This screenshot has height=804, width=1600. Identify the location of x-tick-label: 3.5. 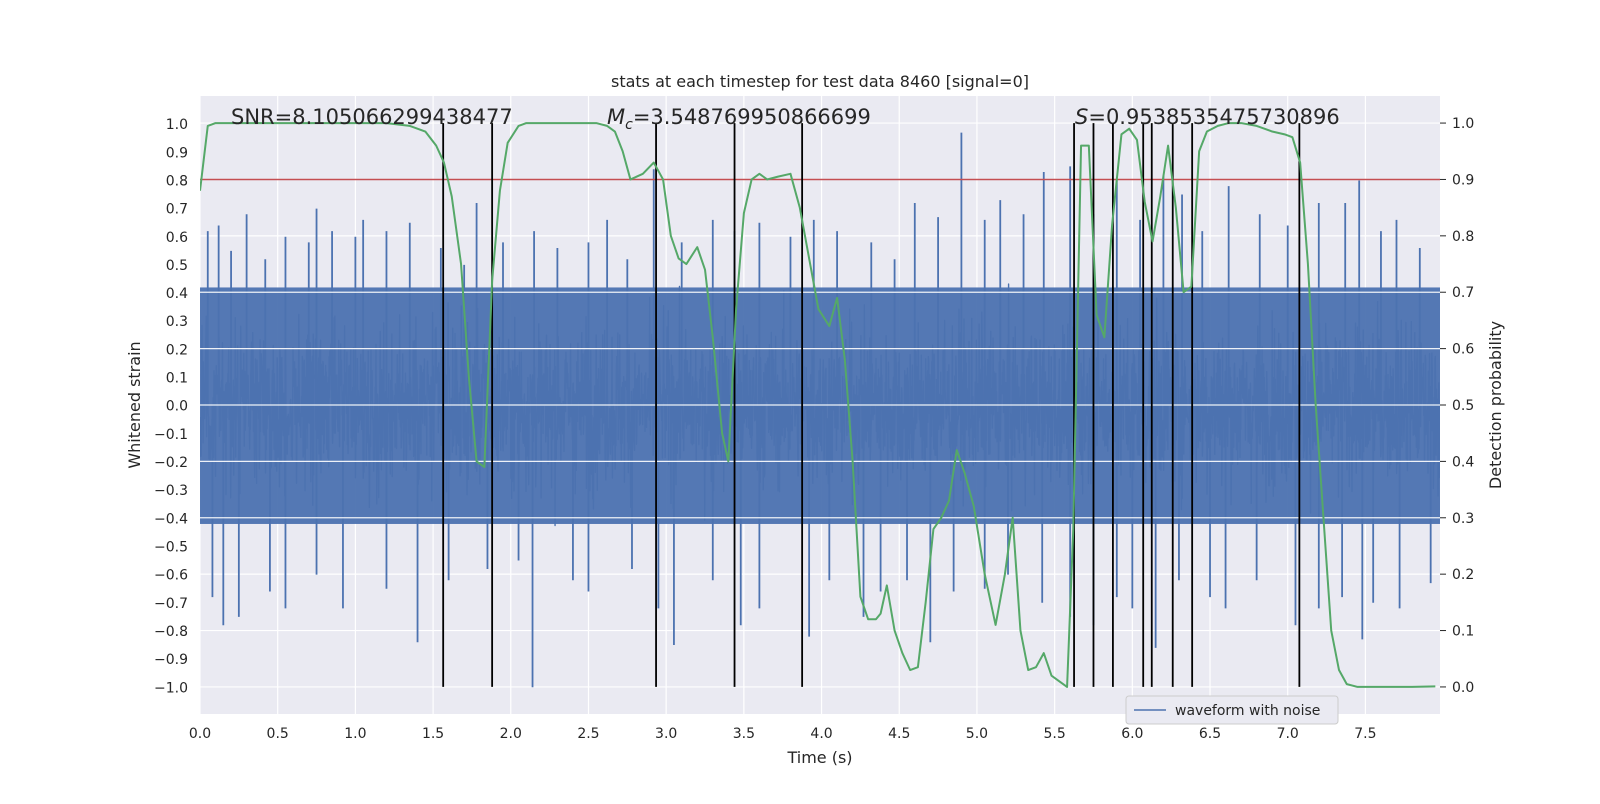
(744, 734).